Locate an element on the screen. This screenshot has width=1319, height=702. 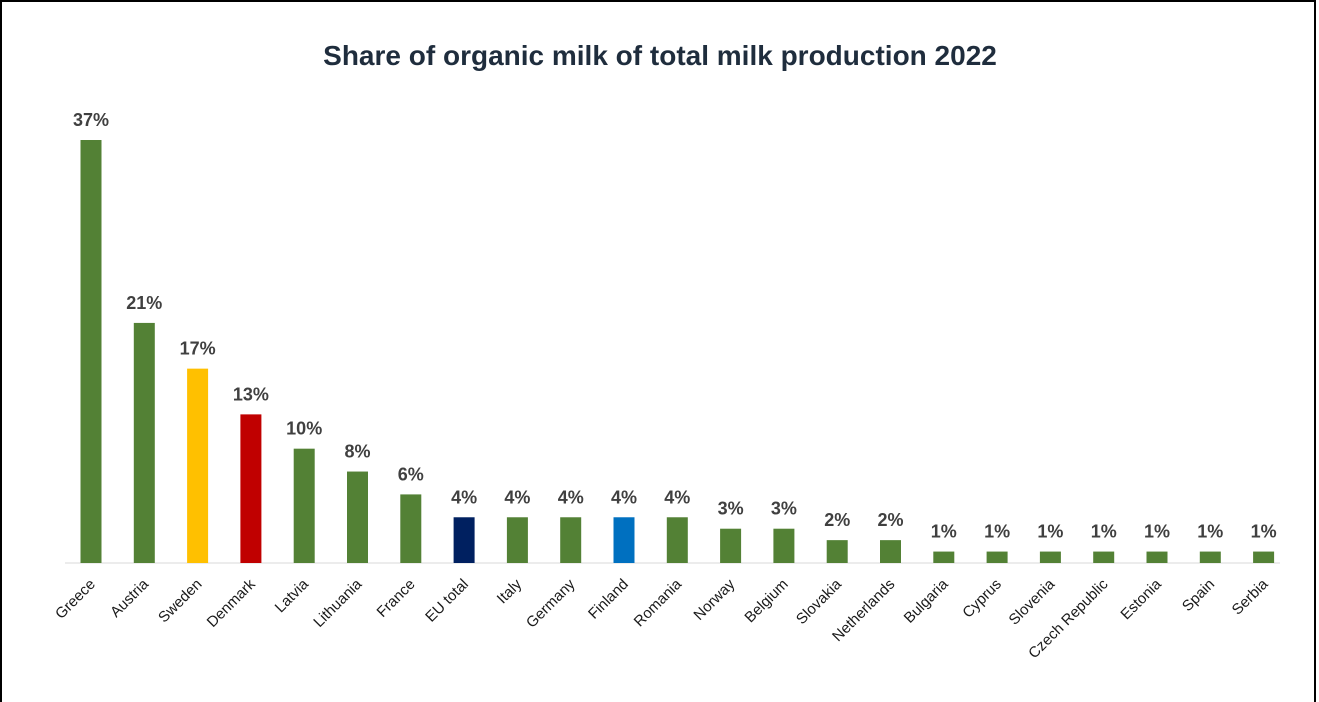
bar-finland is located at coordinates (624, 540).